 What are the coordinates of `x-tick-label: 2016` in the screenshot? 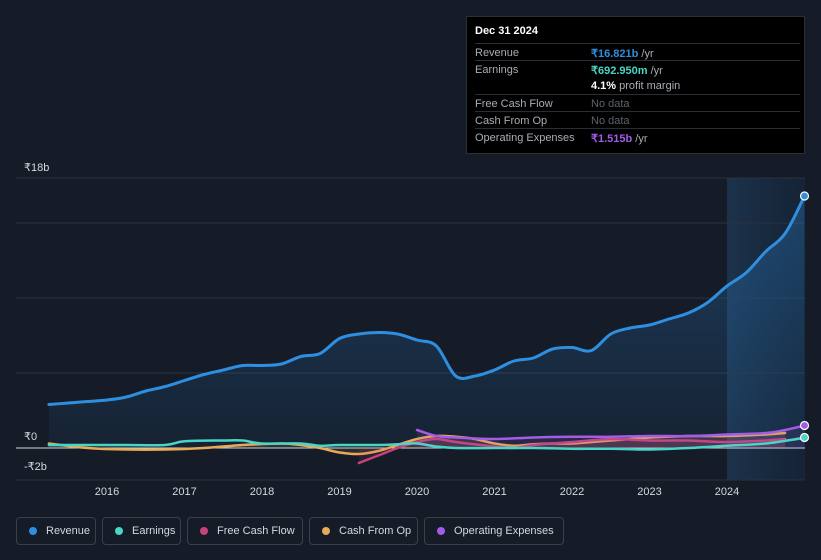 It's located at (107, 492).